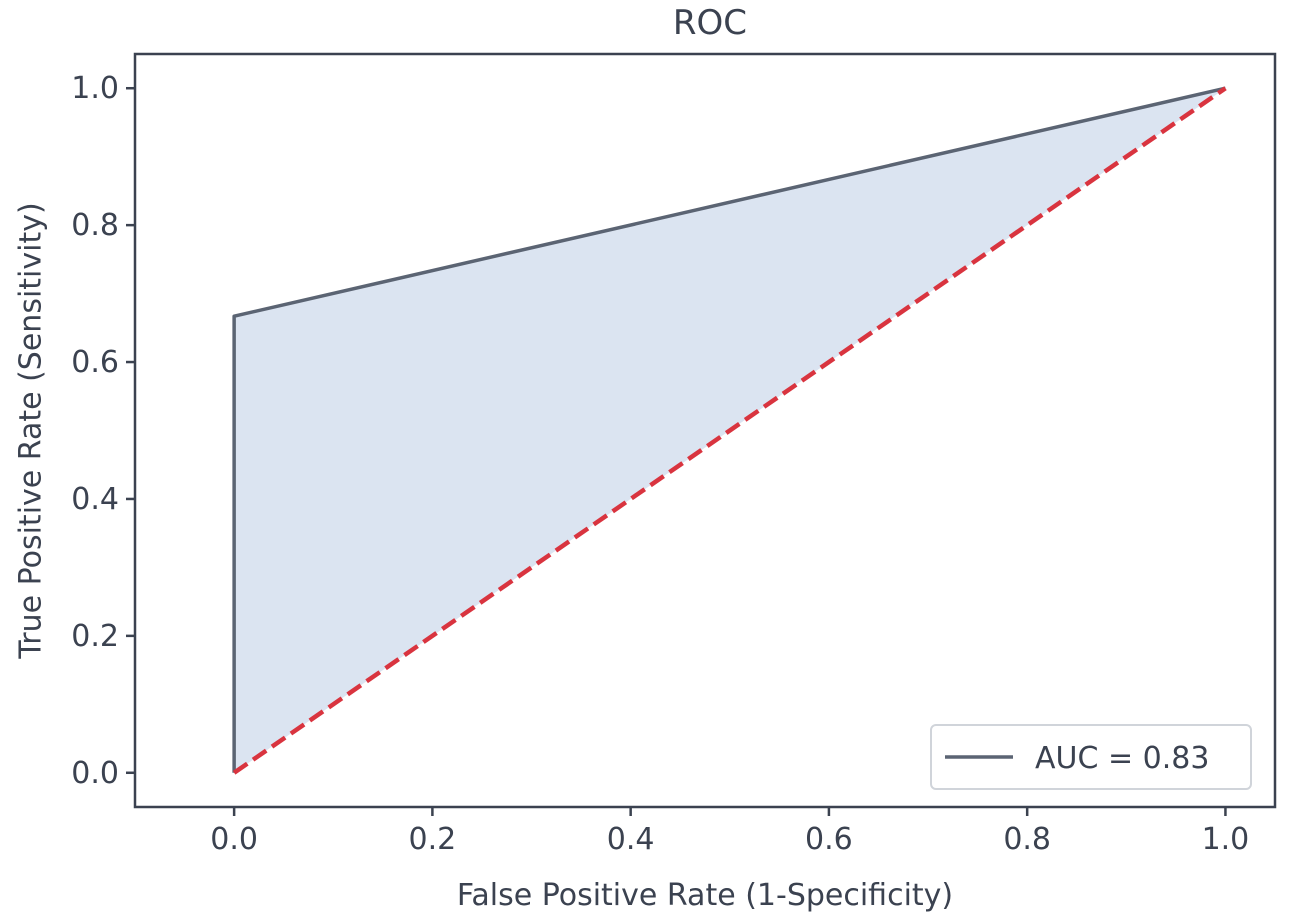 The height and width of the screenshot is (920, 1299). I want to click on chart-title: ROC, so click(710, 23).